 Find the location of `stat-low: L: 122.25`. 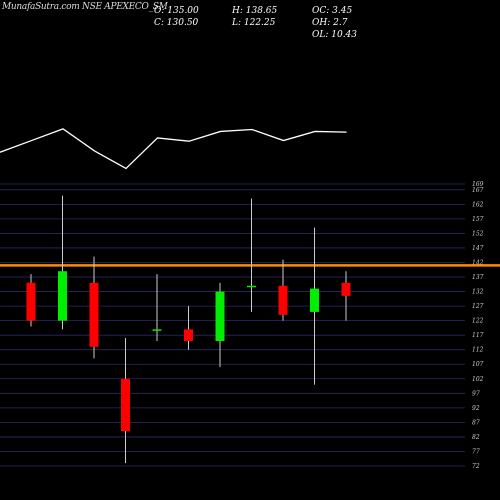

stat-low: L: 122.25 is located at coordinates (254, 23).